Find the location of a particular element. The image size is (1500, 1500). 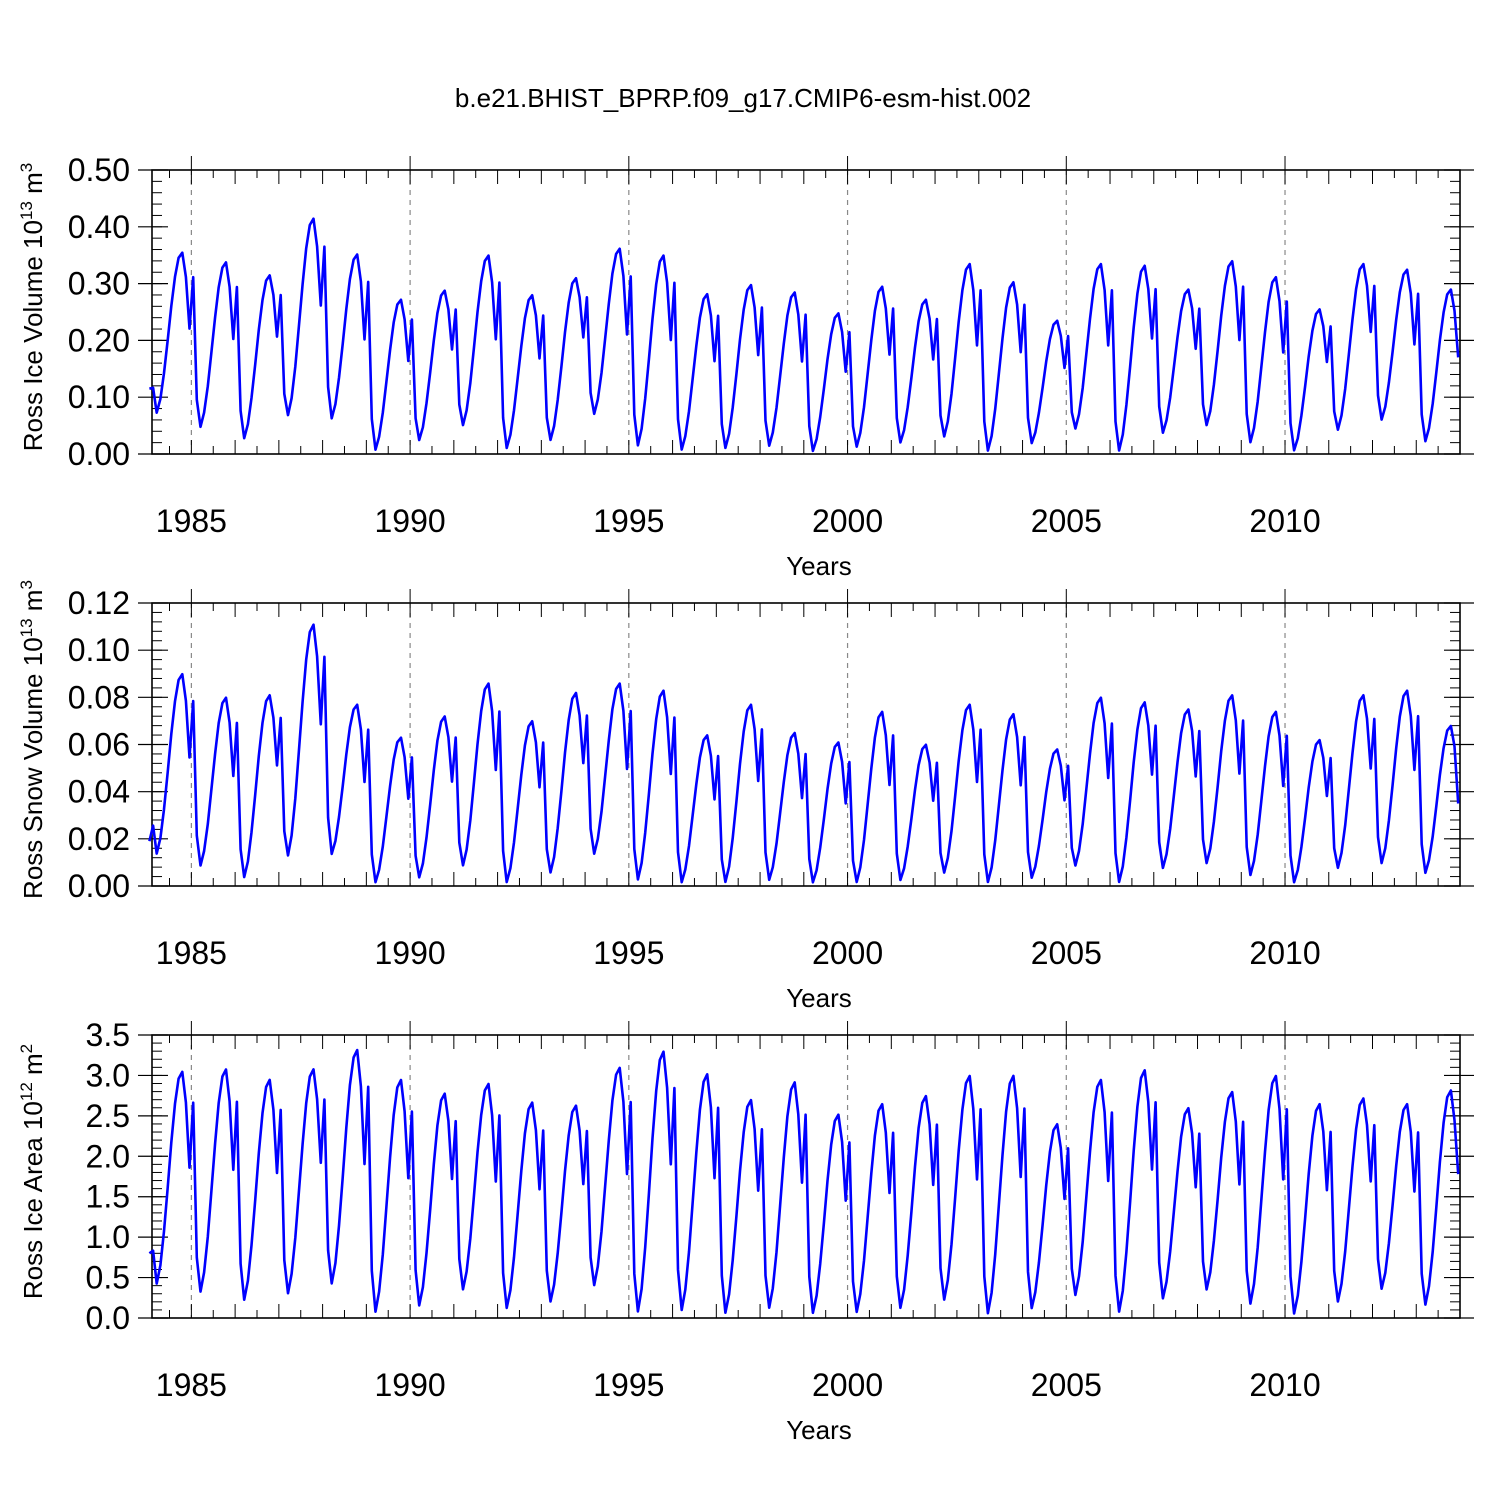

y-tick-label: 0.04 is located at coordinates (99, 792).